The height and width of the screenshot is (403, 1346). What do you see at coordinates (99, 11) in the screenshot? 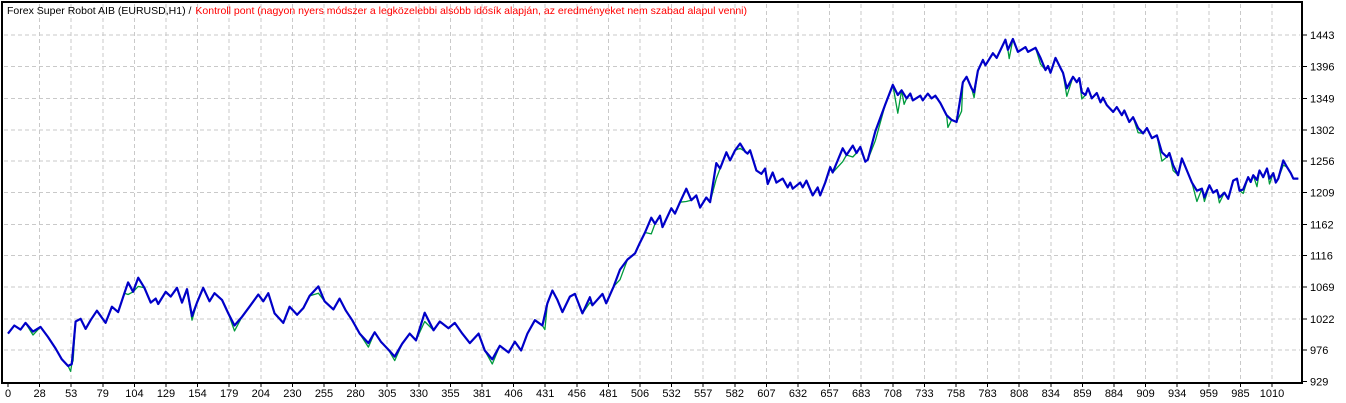
I see `chart-title: Forex Super Robot AIB (EURUSD,H1) /` at bounding box center [99, 11].